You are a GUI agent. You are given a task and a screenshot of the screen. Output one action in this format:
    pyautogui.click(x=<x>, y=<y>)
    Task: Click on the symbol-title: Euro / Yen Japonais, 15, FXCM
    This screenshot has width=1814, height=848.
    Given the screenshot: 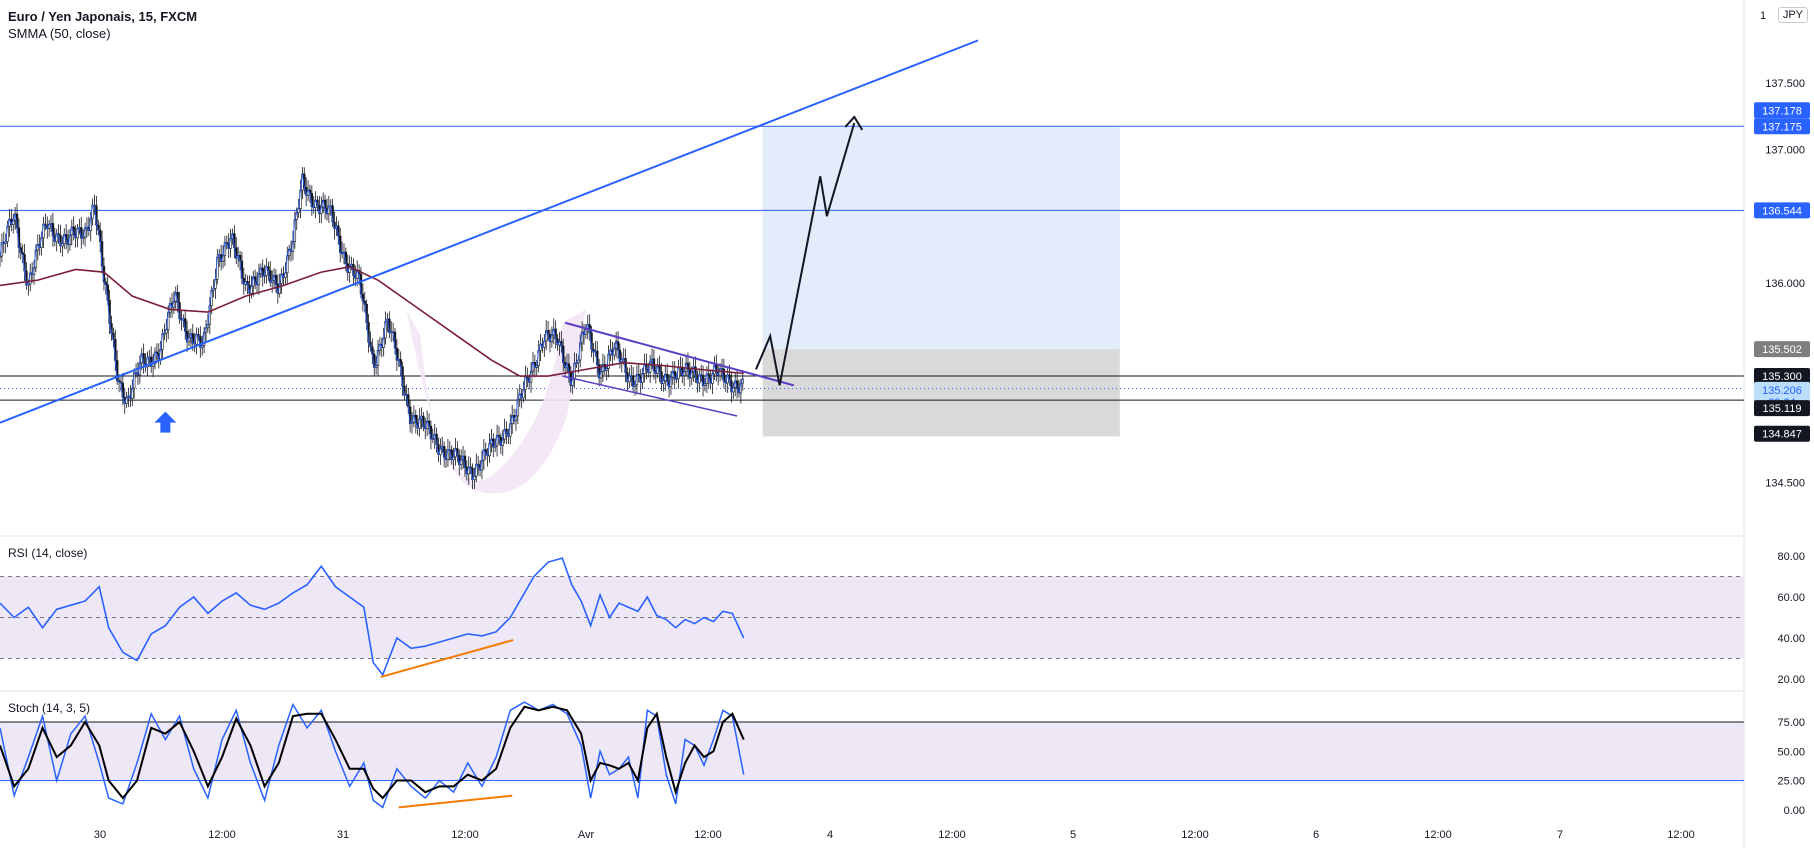 What is the action you would take?
    pyautogui.click(x=103, y=16)
    